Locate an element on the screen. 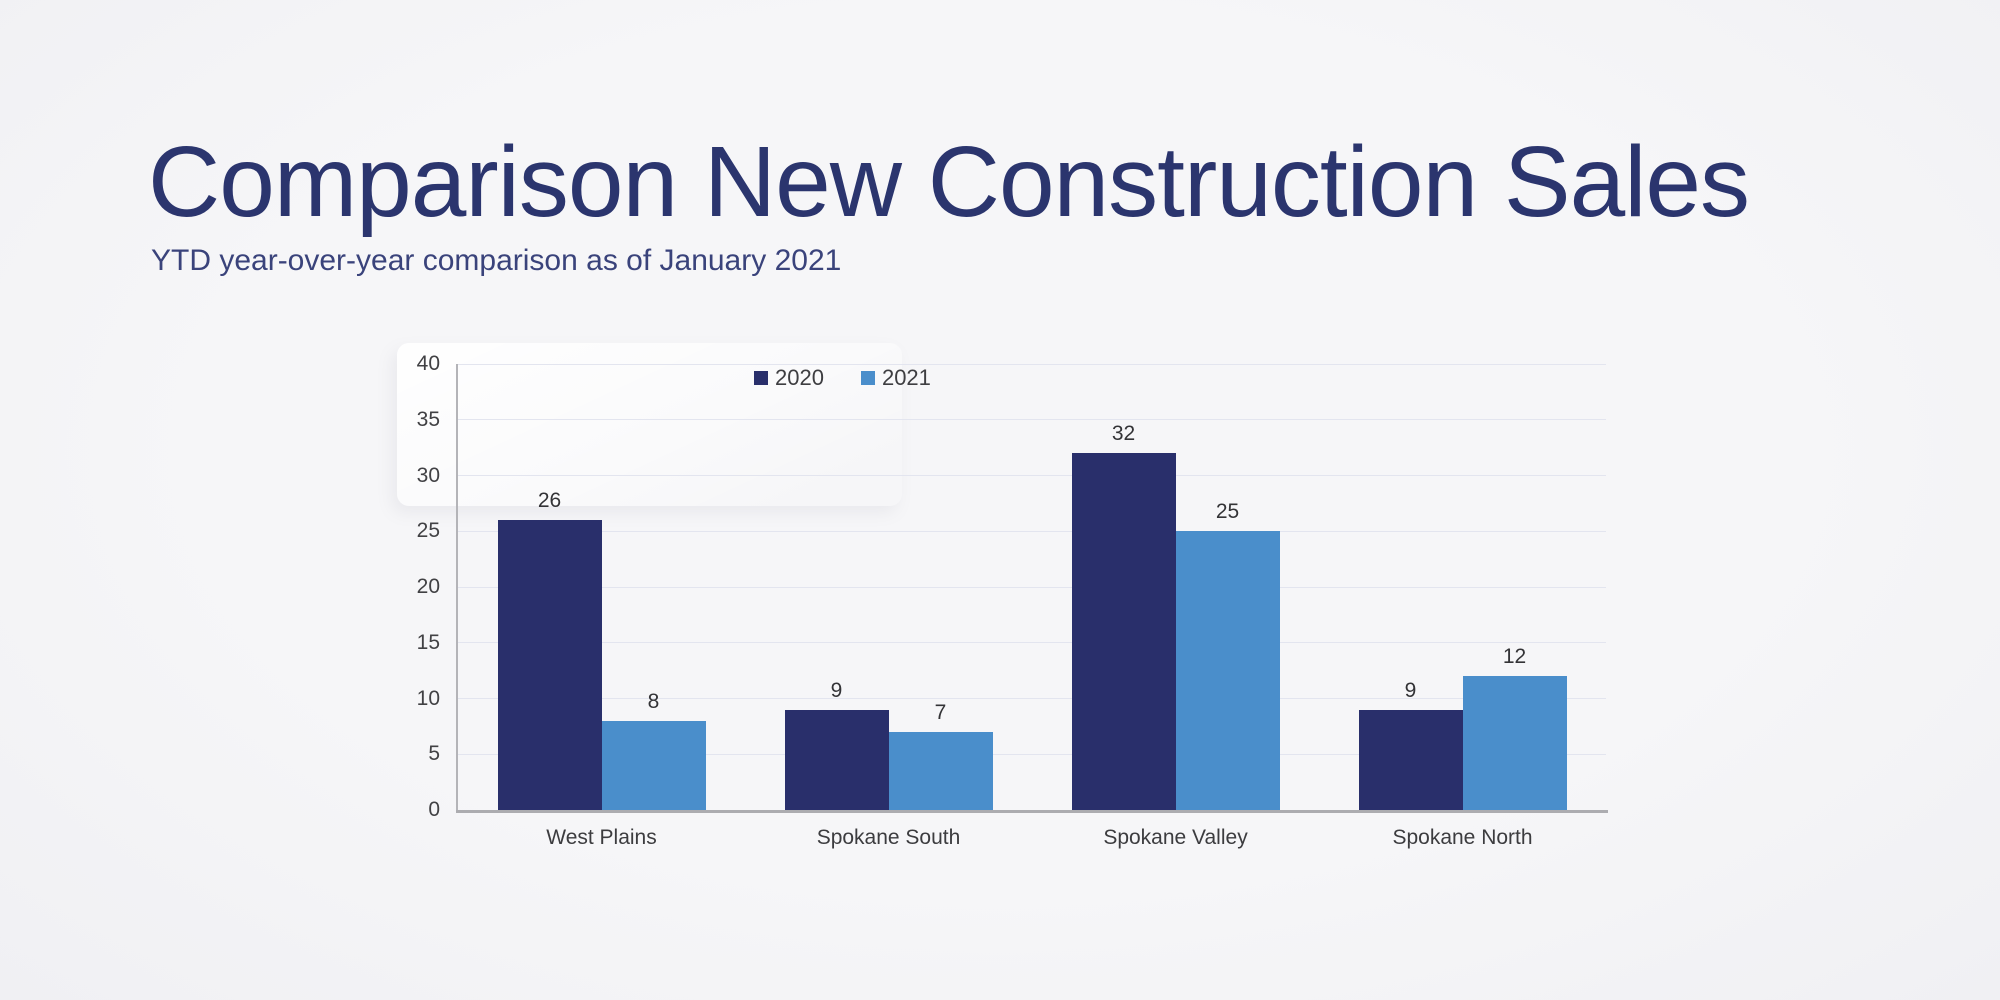 This screenshot has height=1000, width=2000. bar-2020-west-plains is located at coordinates (549, 665).